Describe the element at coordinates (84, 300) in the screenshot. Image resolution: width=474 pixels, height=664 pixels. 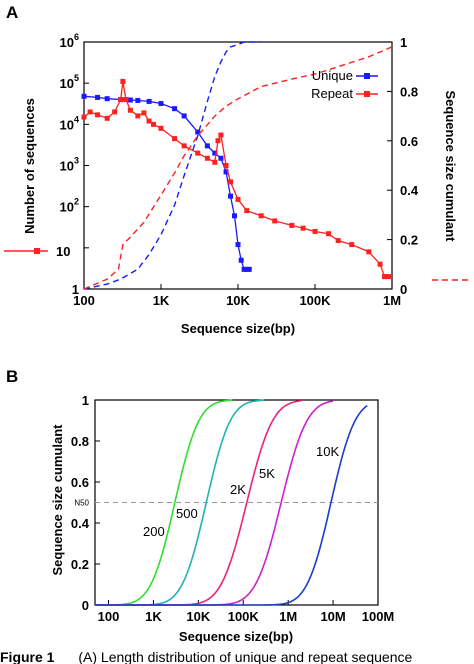
I see `panel-a-x-tick-label: 100` at that location.